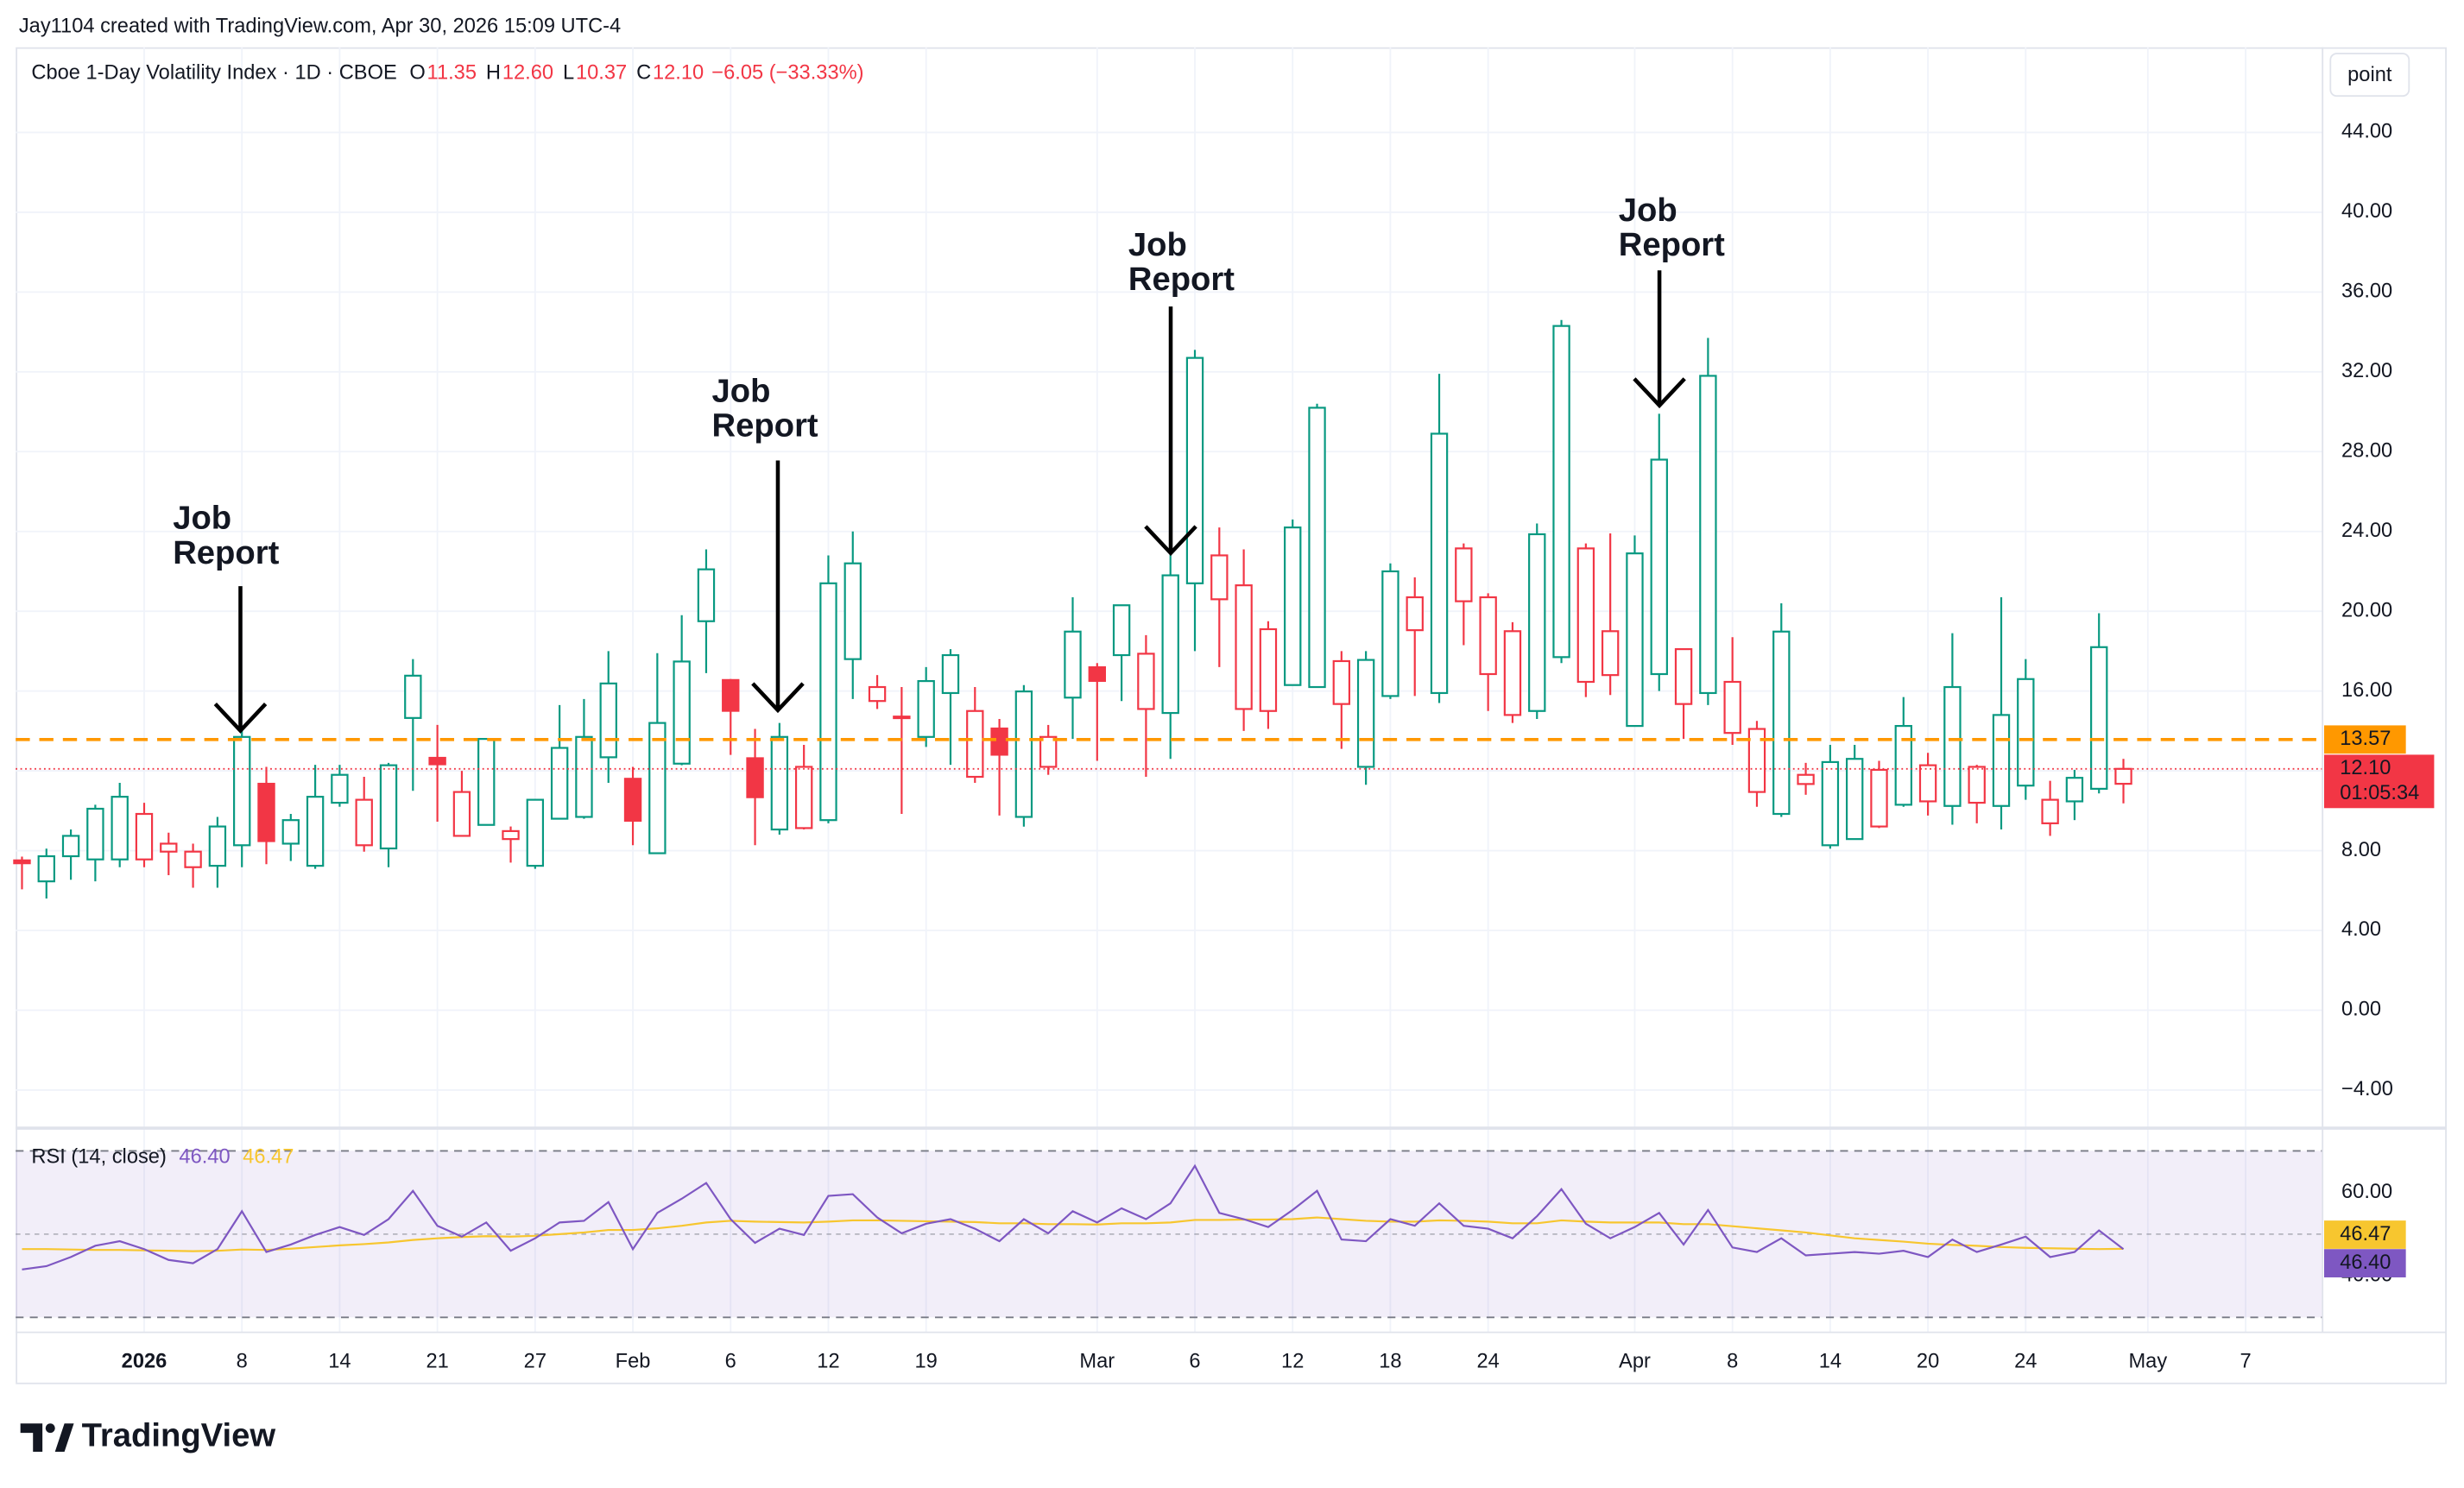 This screenshot has height=1488, width=2464. Describe the element at coordinates (2147, 1361) in the screenshot. I see `x-tick-label: May` at that location.